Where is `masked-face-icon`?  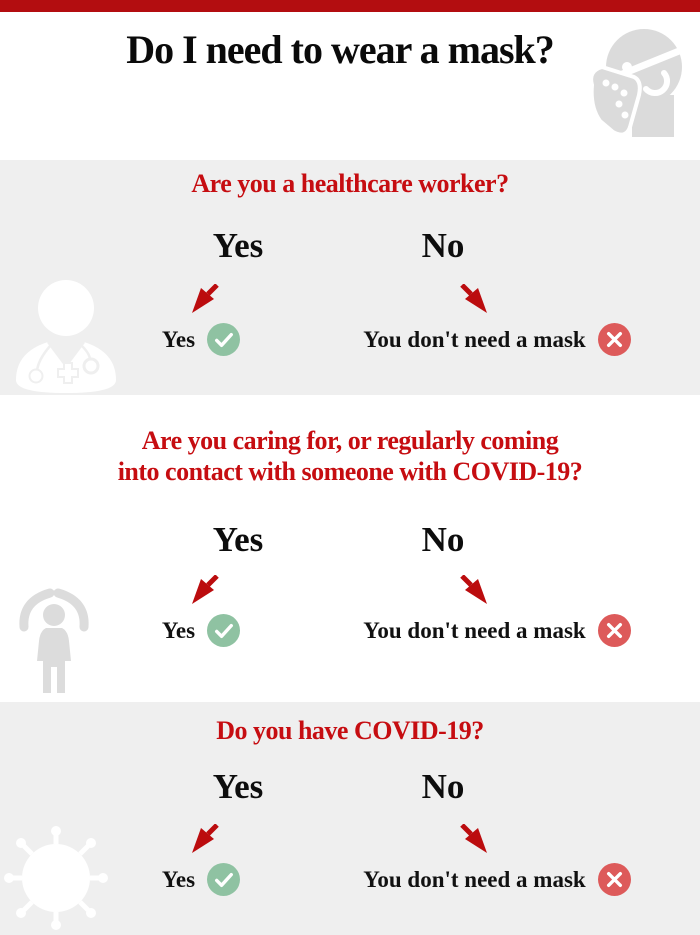
masked-face-icon is located at coordinates (639, 82).